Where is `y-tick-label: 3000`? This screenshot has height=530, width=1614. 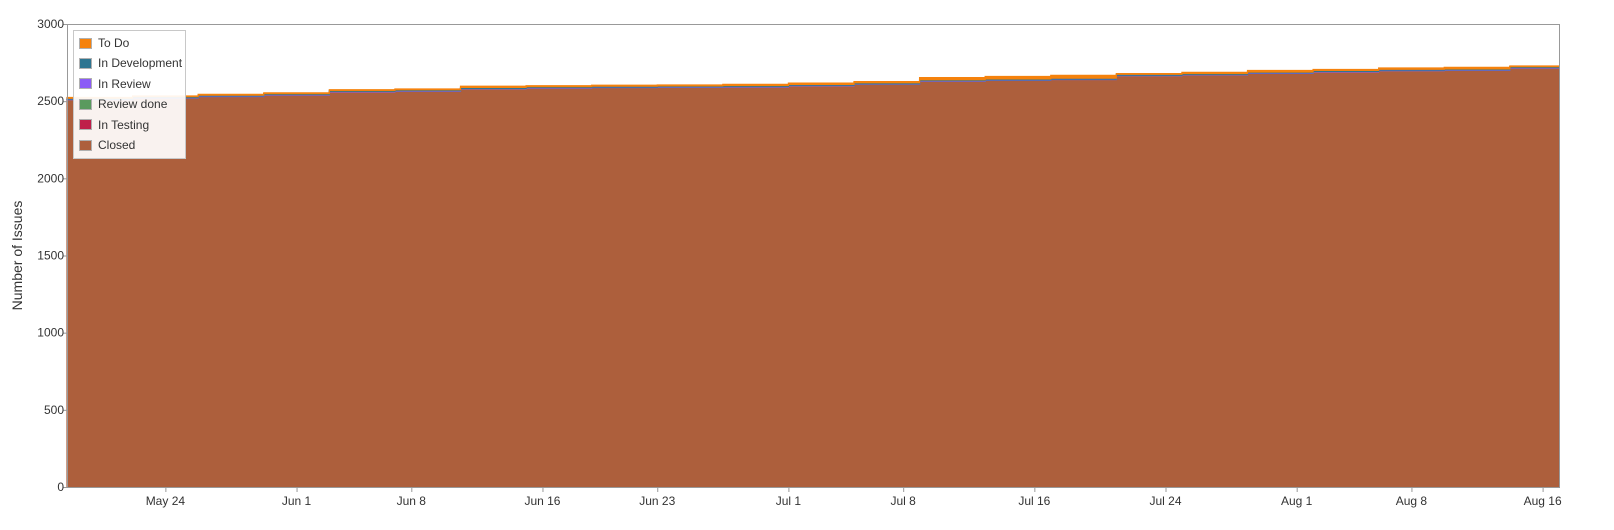
y-tick-label: 3000 is located at coordinates (50, 24).